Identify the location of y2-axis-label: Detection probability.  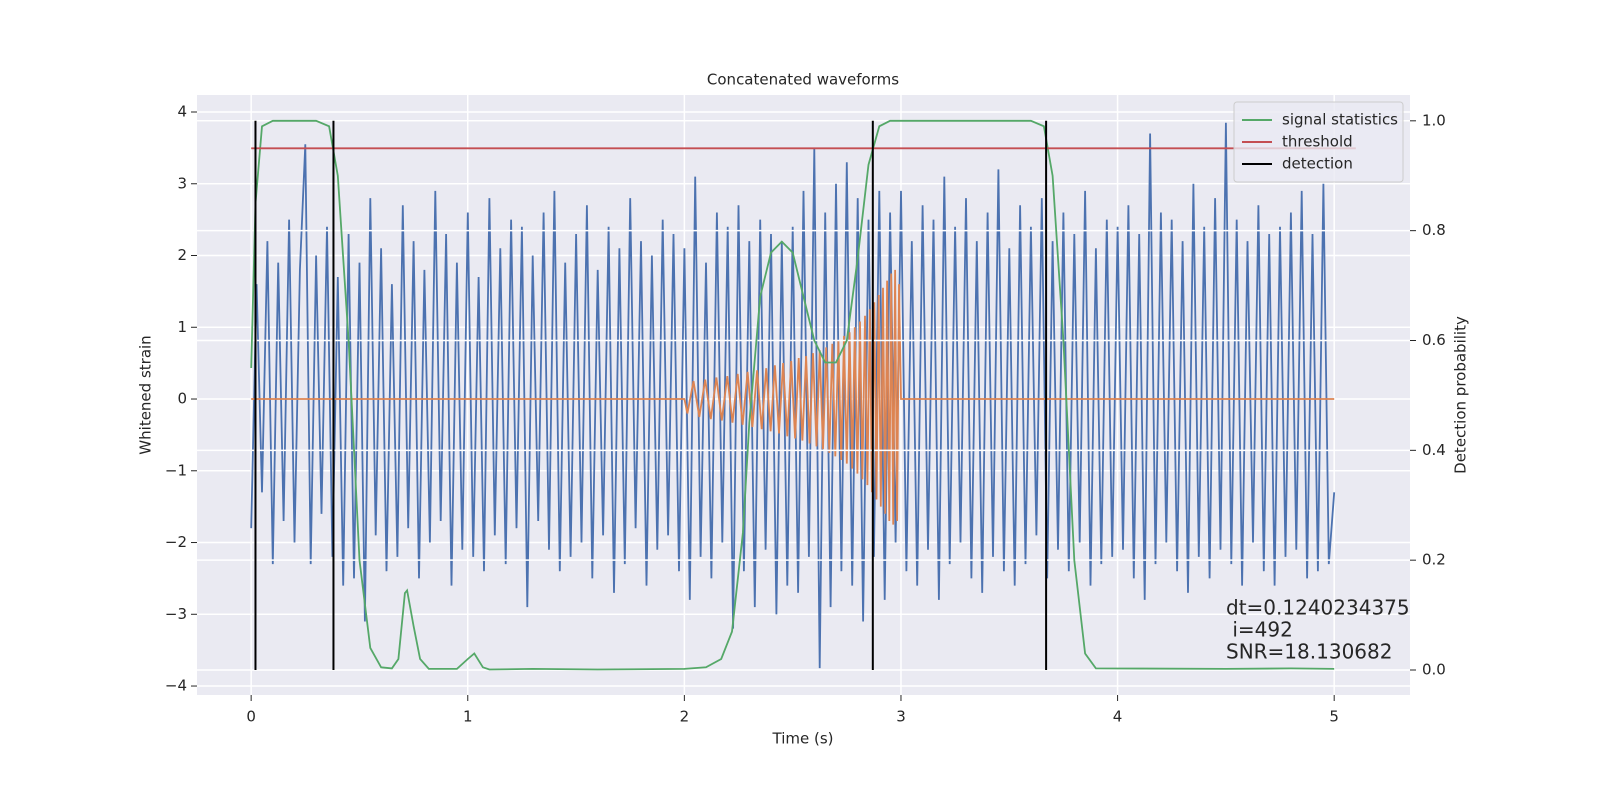
(1461, 395).